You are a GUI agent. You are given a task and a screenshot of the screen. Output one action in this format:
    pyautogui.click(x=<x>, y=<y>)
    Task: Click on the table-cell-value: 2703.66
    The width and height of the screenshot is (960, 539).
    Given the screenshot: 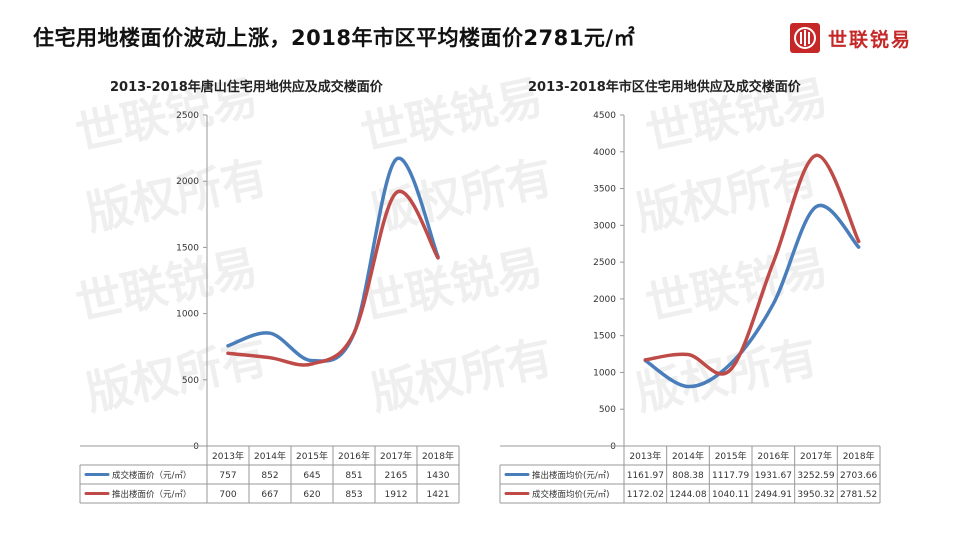 What is the action you would take?
    pyautogui.click(x=858, y=476)
    